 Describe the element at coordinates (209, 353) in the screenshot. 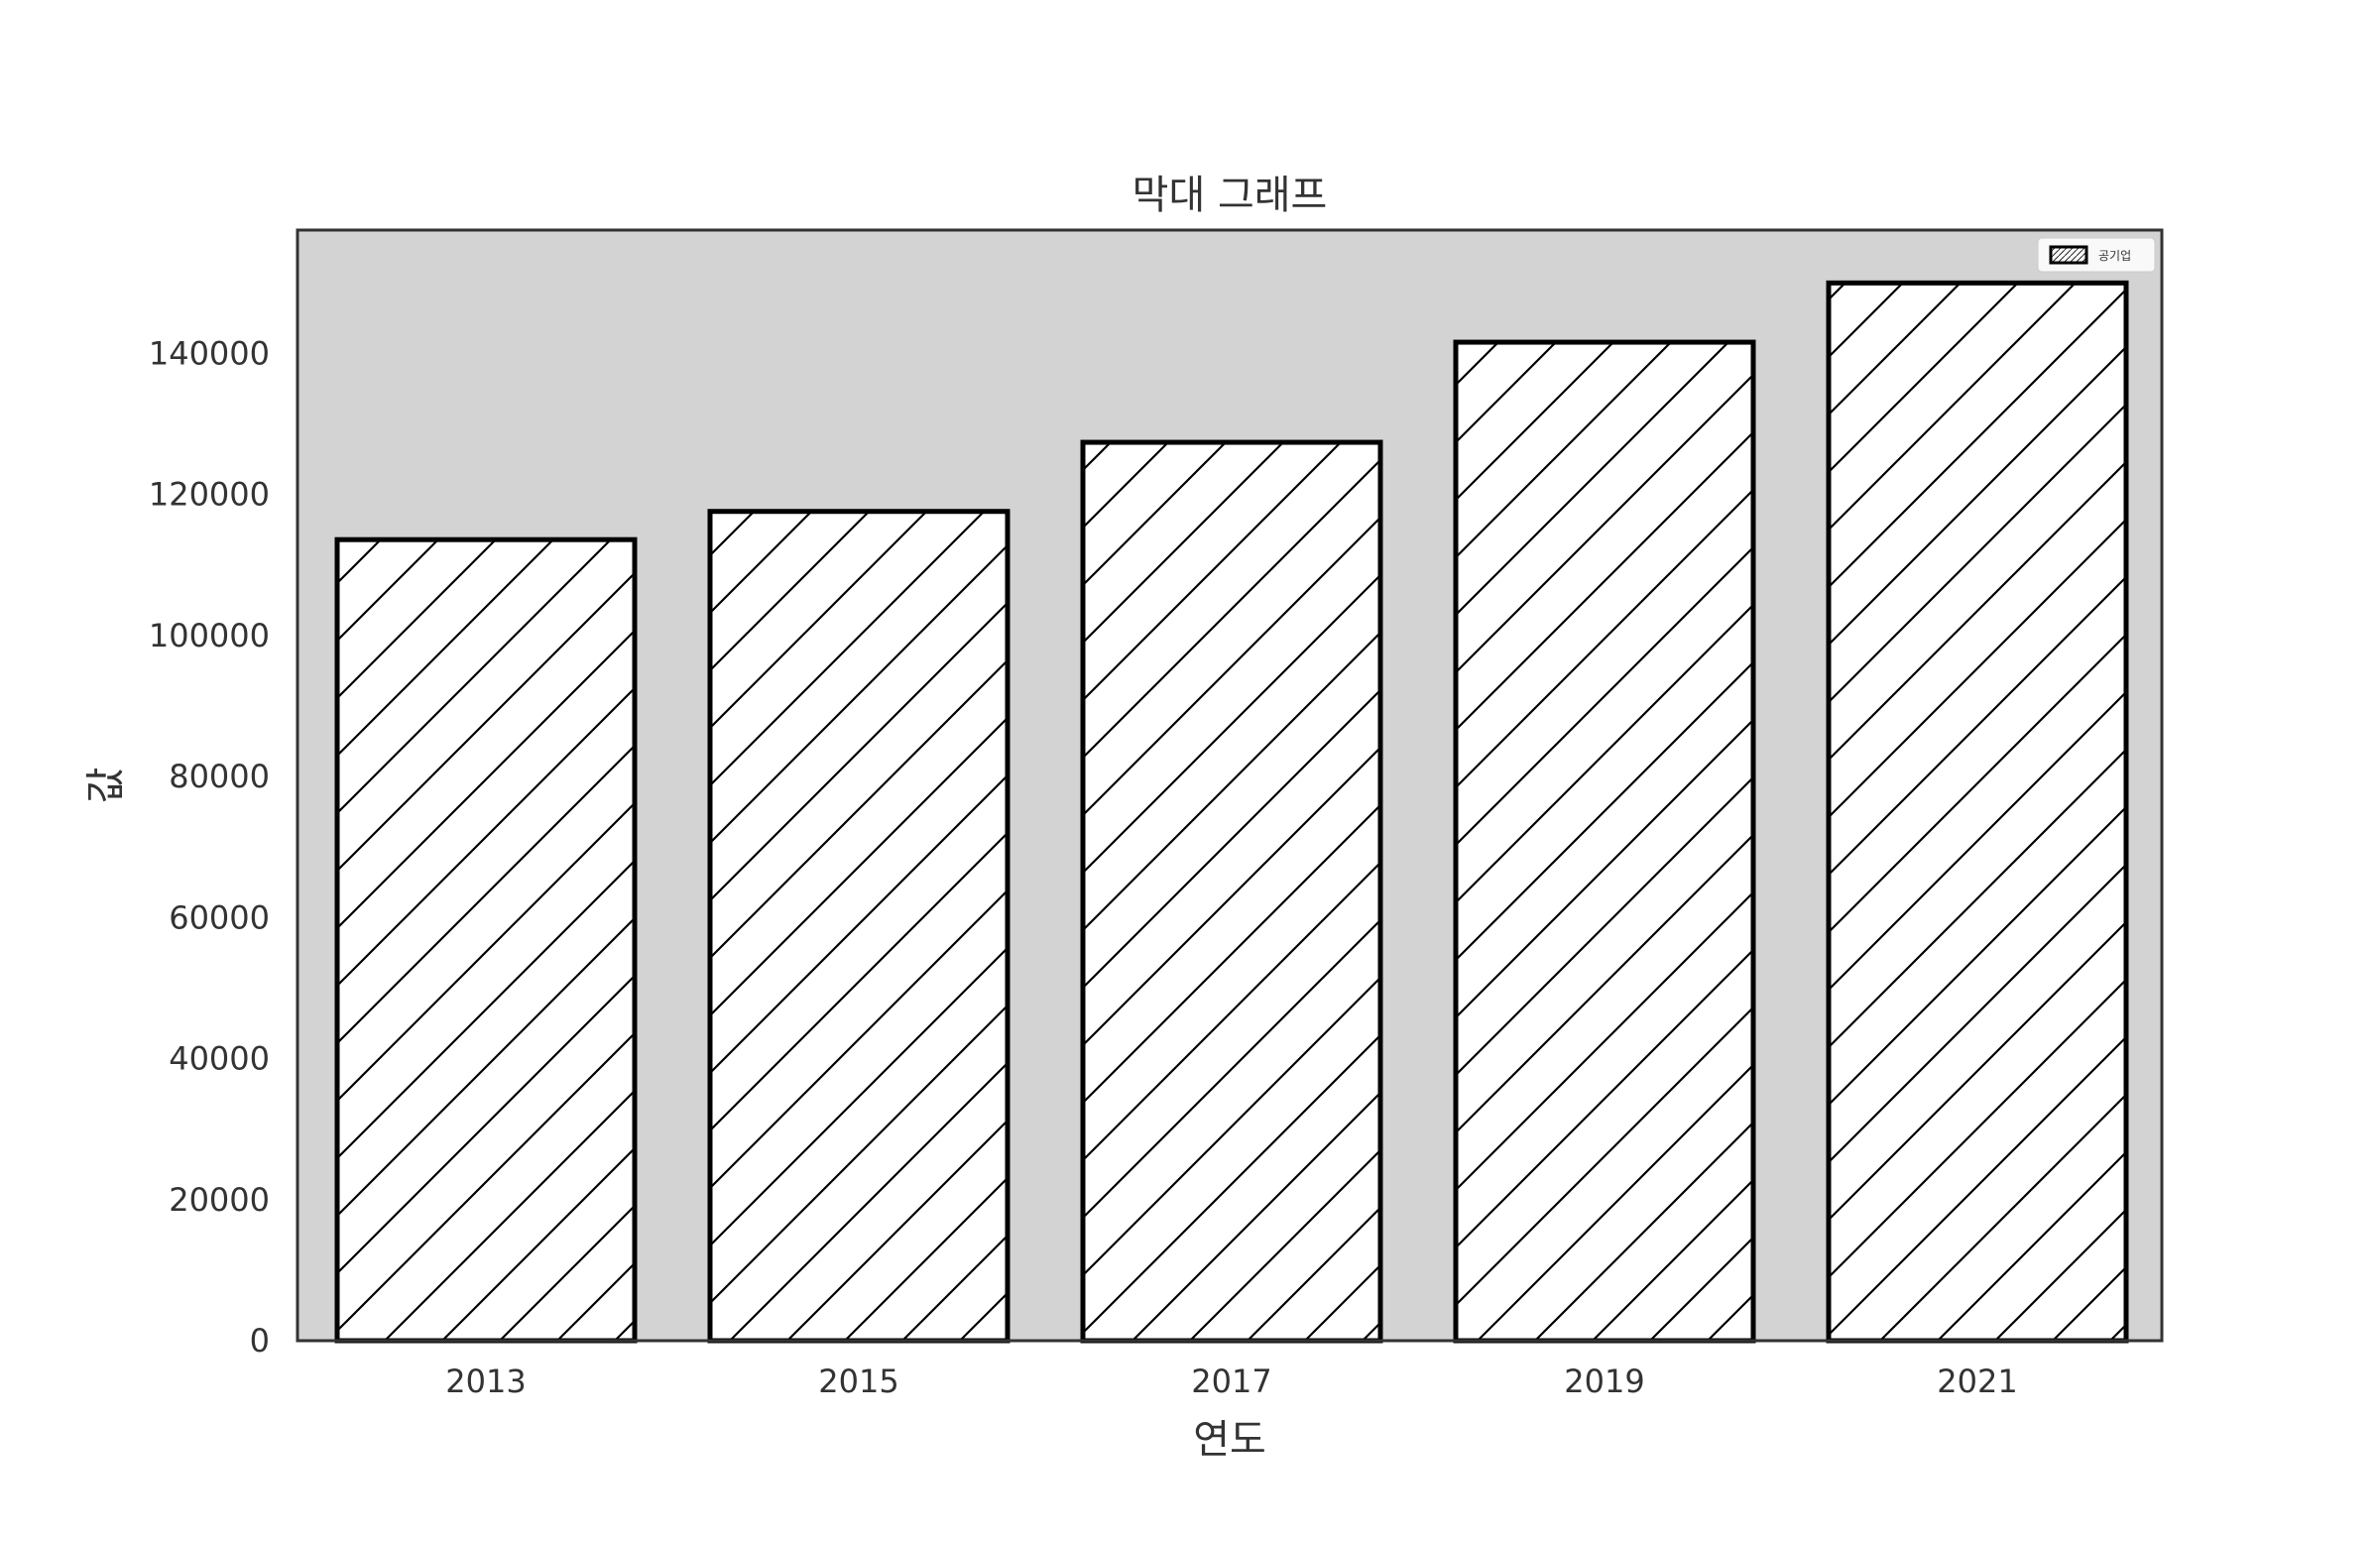

I see `y-tick-label: 140000` at that location.